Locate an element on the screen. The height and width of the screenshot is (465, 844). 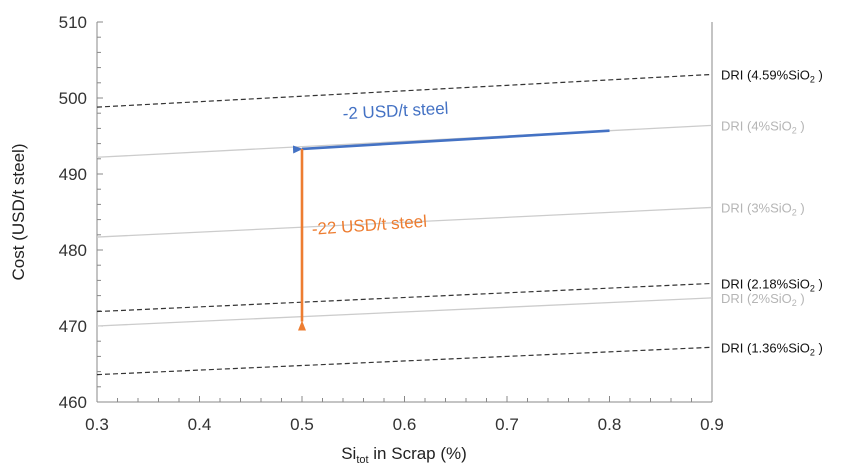
annotation-arrow is located at coordinates (451, 141).